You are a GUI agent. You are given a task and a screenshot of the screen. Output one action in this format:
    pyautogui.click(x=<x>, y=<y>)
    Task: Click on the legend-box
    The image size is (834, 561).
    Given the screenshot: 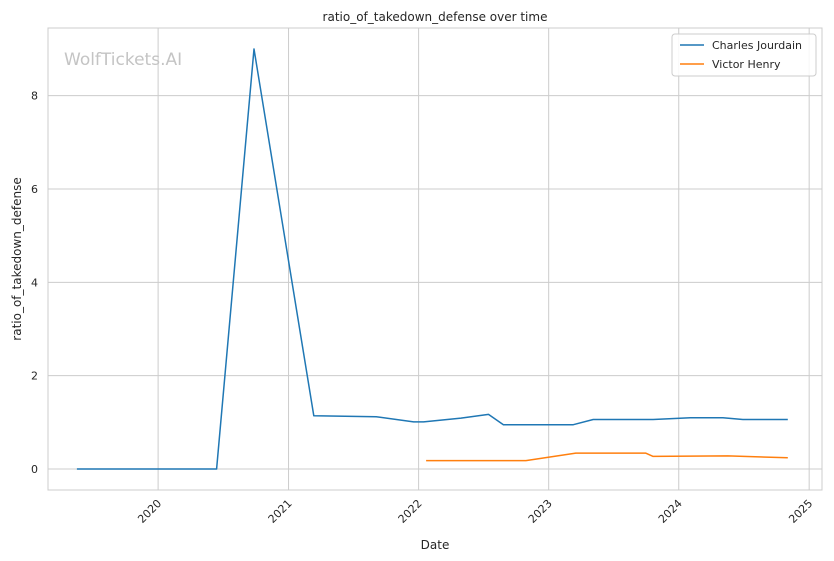 What is the action you would take?
    pyautogui.click(x=744, y=55)
    